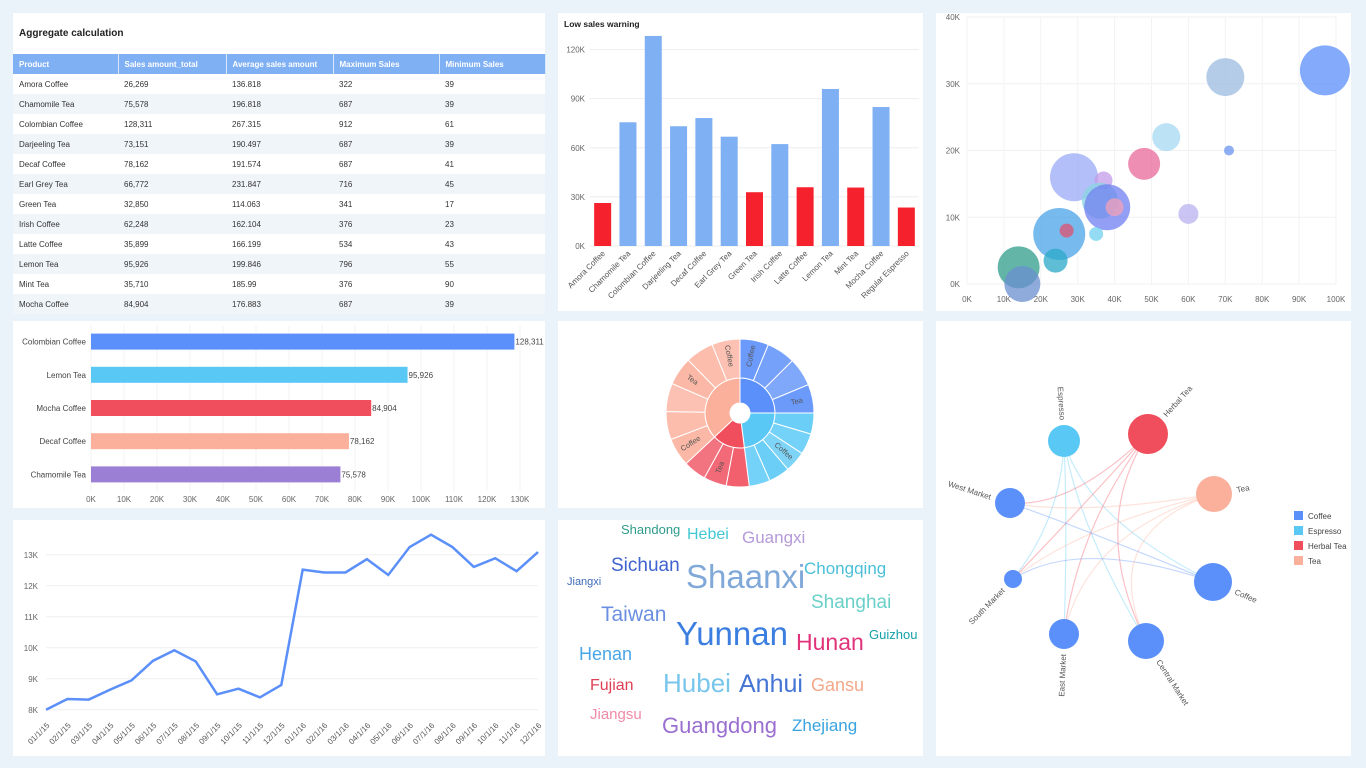 This screenshot has height=768, width=1366. What do you see at coordinates (279, 104) in the screenshot?
I see `table-row: Chamomile Tea 75,578 196.818 687 39` at bounding box center [279, 104].